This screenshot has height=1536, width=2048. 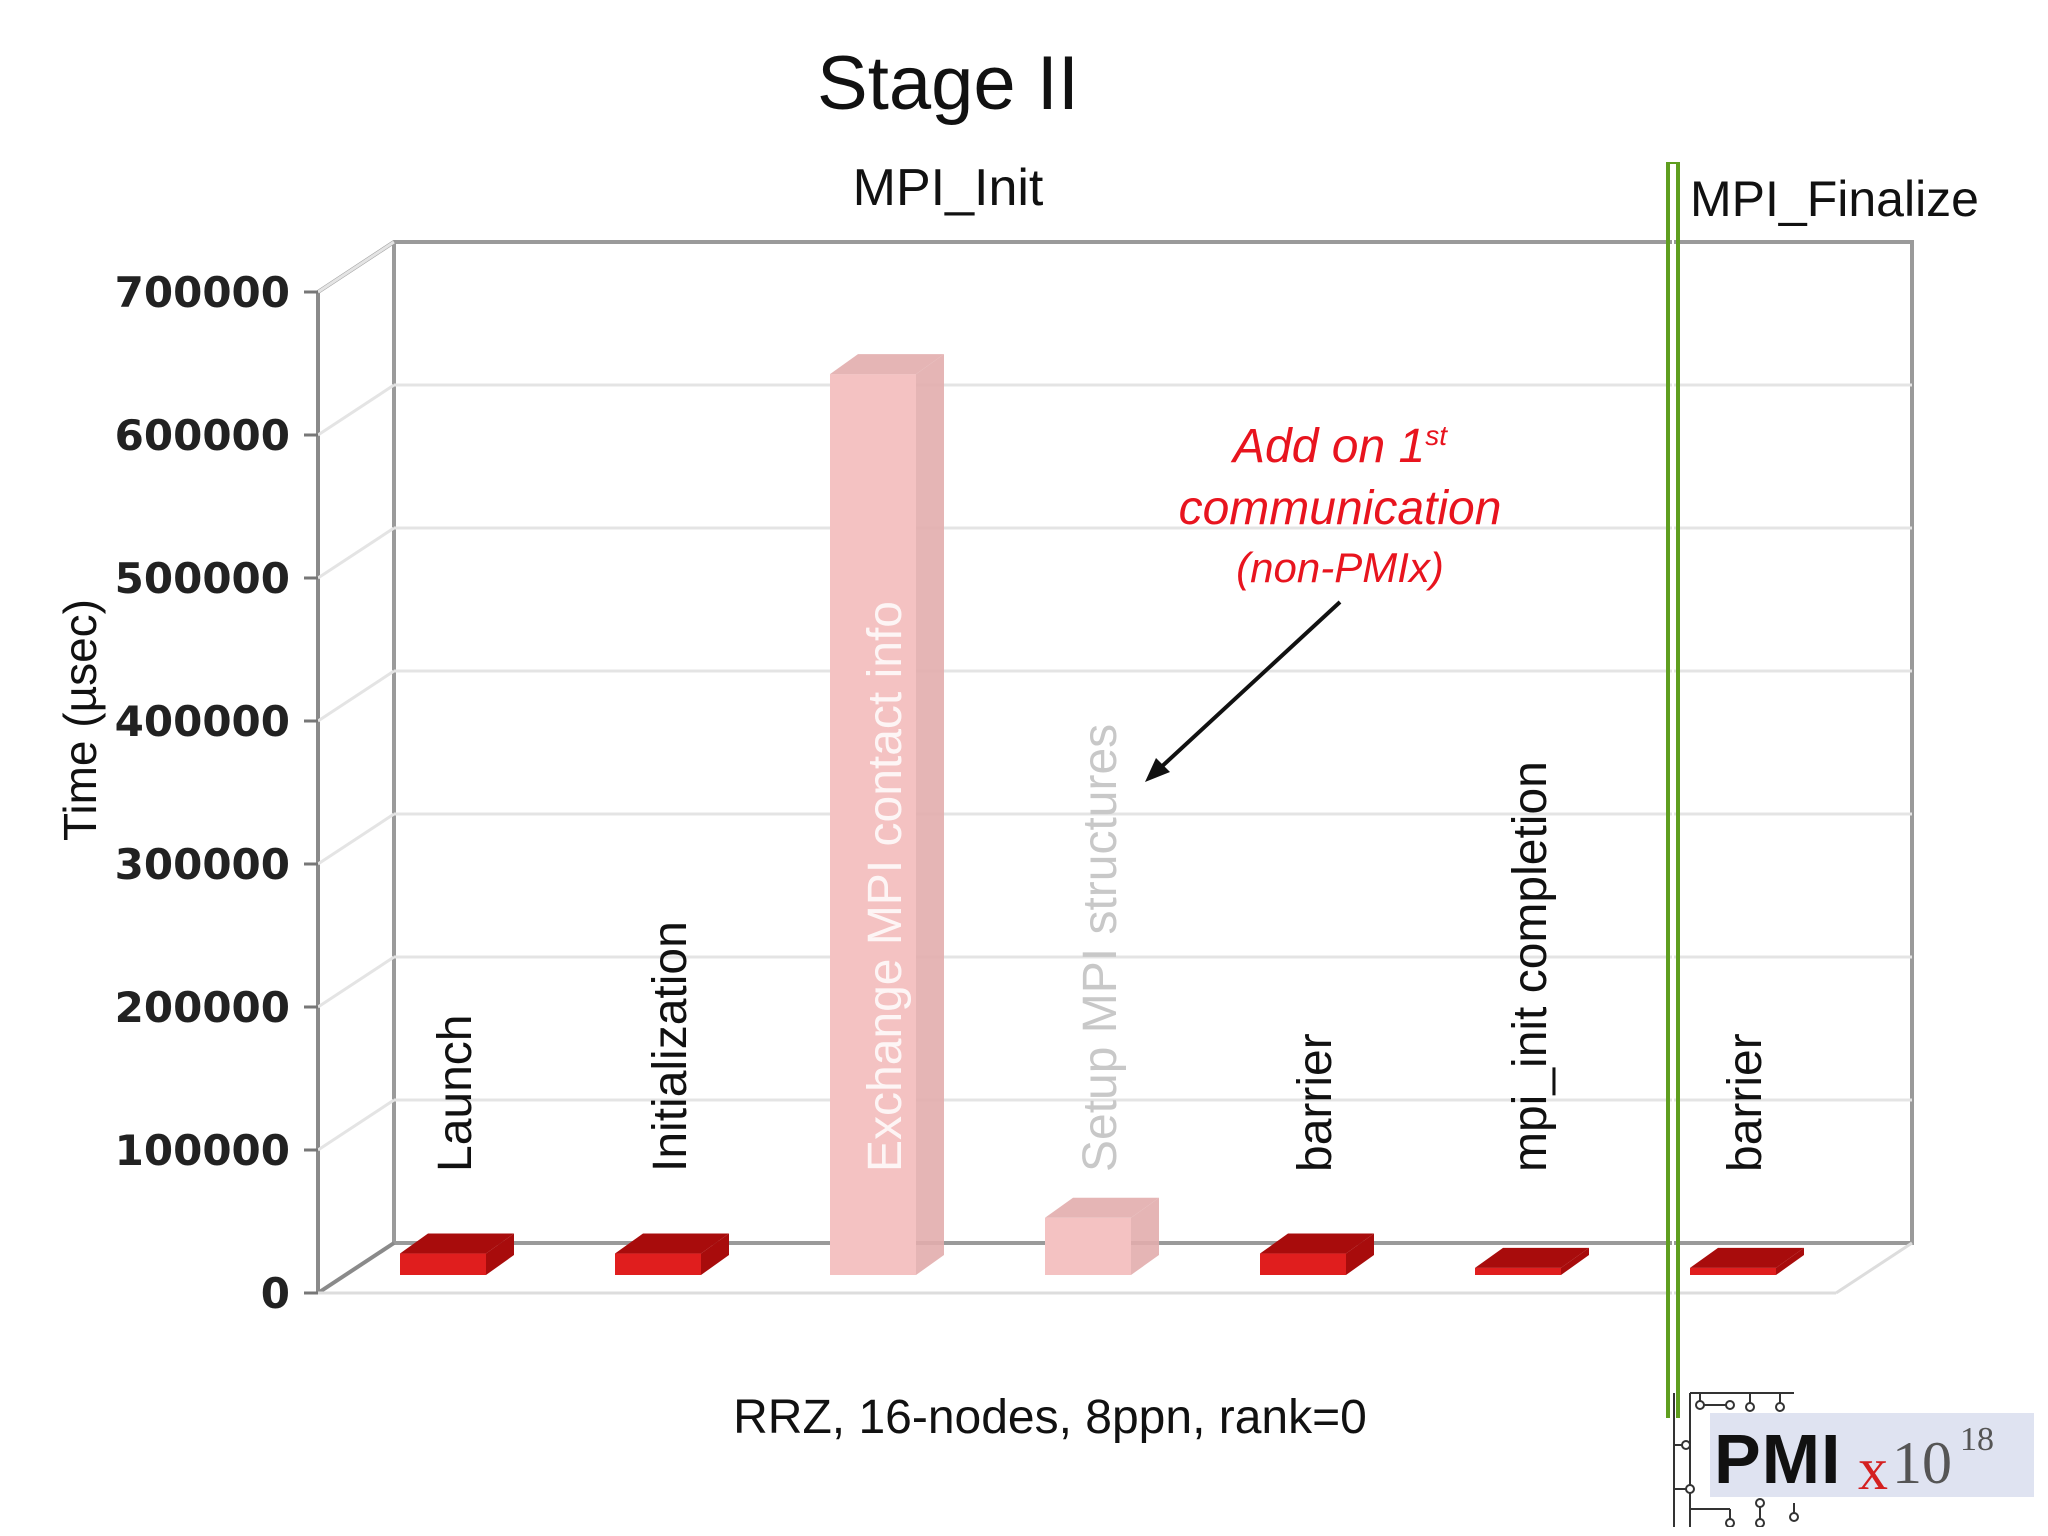 What do you see at coordinates (948, 83) in the screenshot?
I see `slide-title: Stage II` at bounding box center [948, 83].